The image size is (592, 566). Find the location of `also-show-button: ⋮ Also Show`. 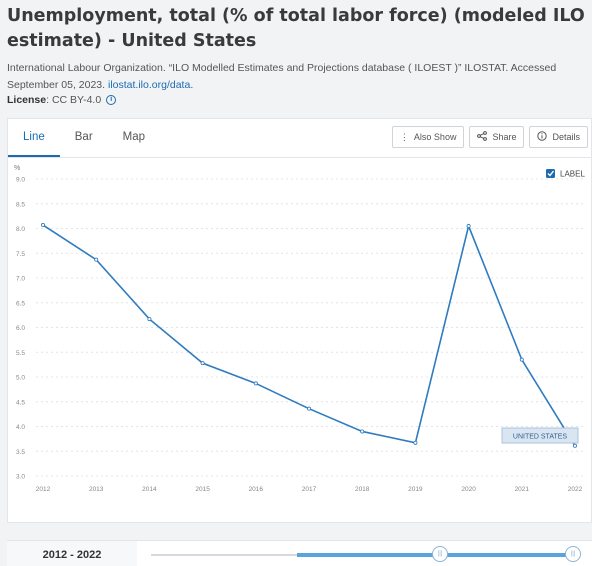

also-show-button: ⋮ Also Show is located at coordinates (428, 137).